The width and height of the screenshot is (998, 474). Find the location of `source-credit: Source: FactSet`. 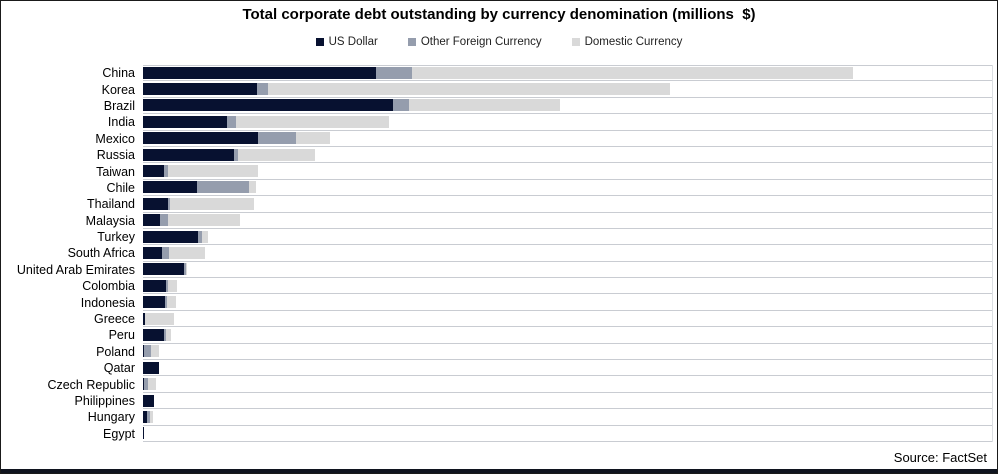

source-credit: Source: FactSet is located at coordinates (940, 457).